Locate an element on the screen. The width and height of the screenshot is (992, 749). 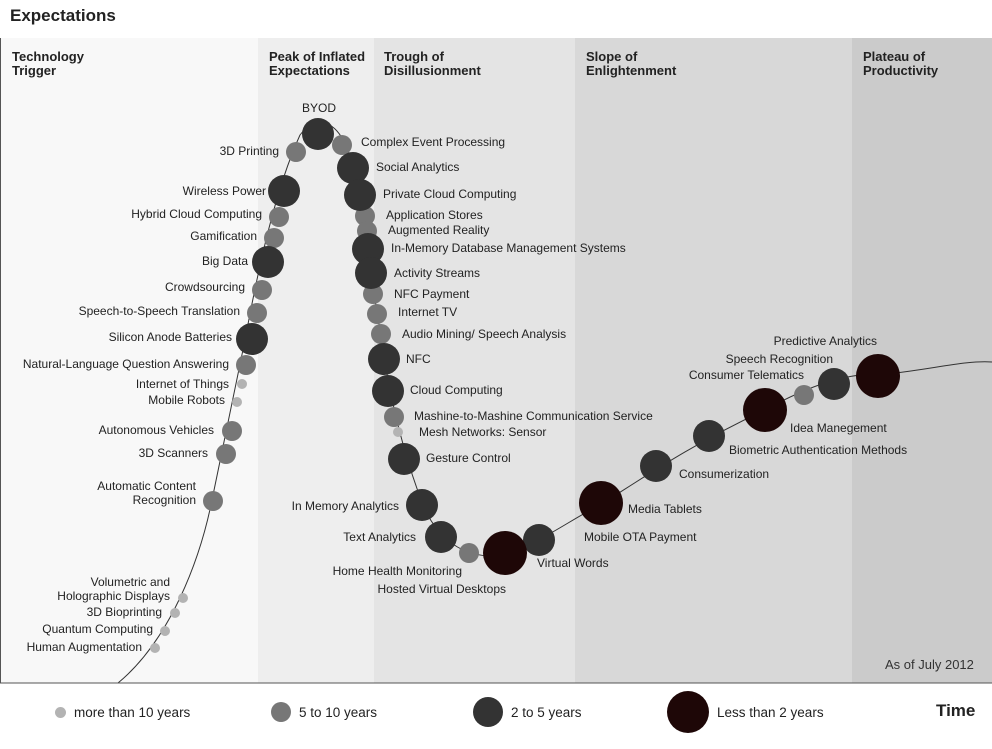
tech-dot-speech-recognition is located at coordinates (804, 395).